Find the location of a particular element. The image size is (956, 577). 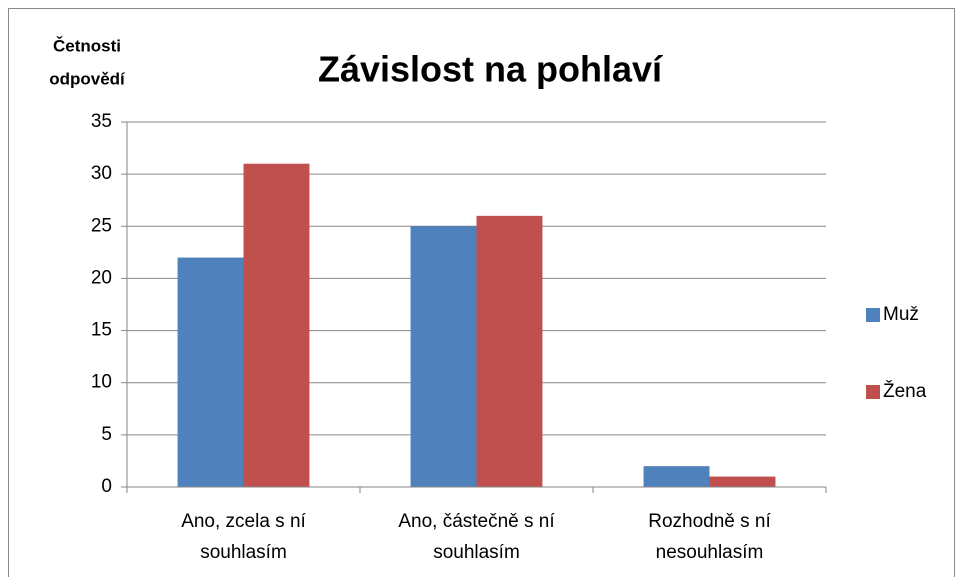

chart-title: Závislost na pohlaví is located at coordinates (490, 69).